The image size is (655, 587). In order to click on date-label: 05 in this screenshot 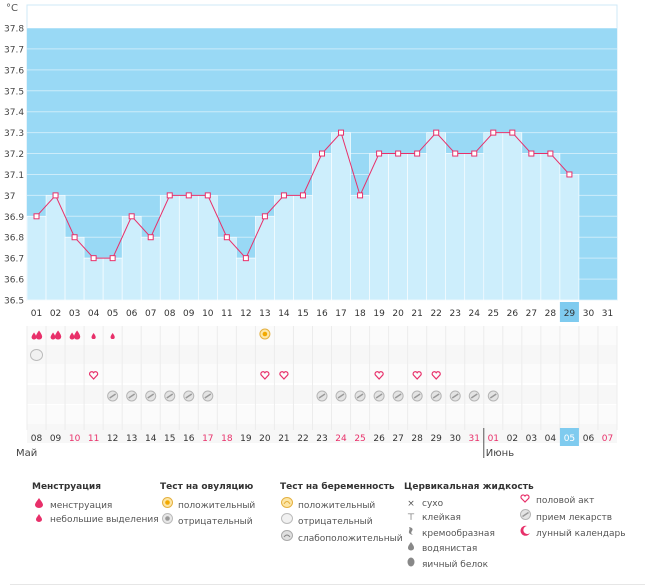, I will do `click(569, 439)`.